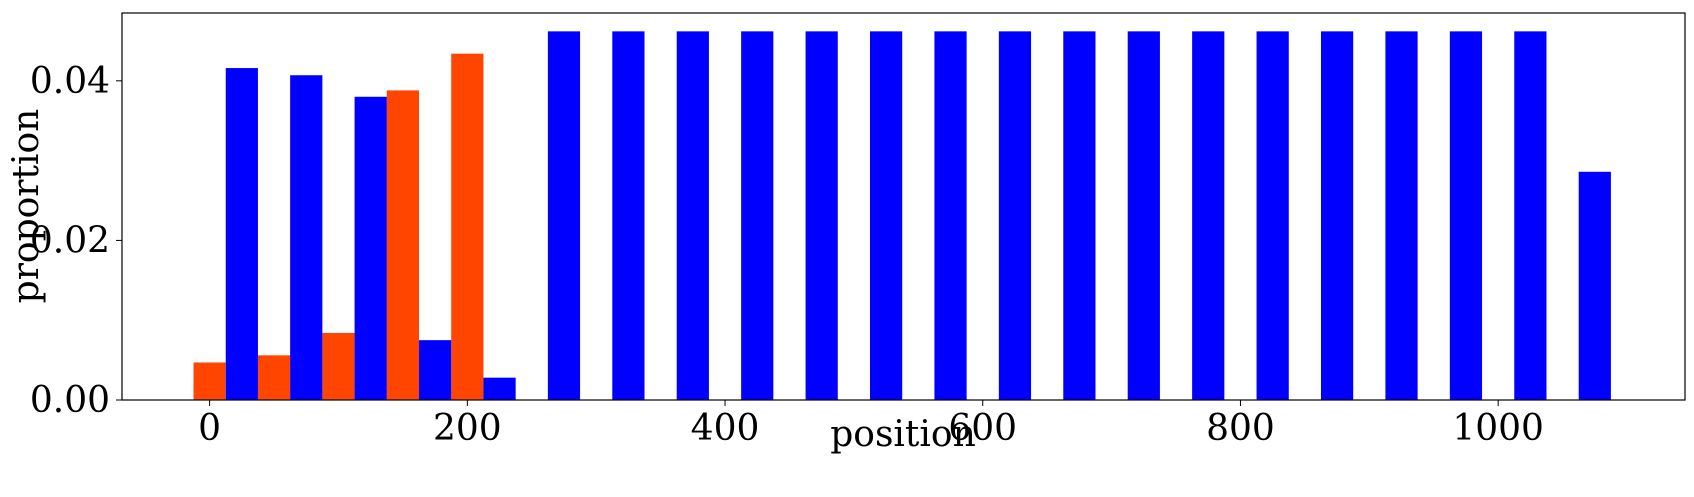 This screenshot has width=1694, height=497. What do you see at coordinates (982, 428) in the screenshot?
I see `x-tick-label-600: 600` at bounding box center [982, 428].